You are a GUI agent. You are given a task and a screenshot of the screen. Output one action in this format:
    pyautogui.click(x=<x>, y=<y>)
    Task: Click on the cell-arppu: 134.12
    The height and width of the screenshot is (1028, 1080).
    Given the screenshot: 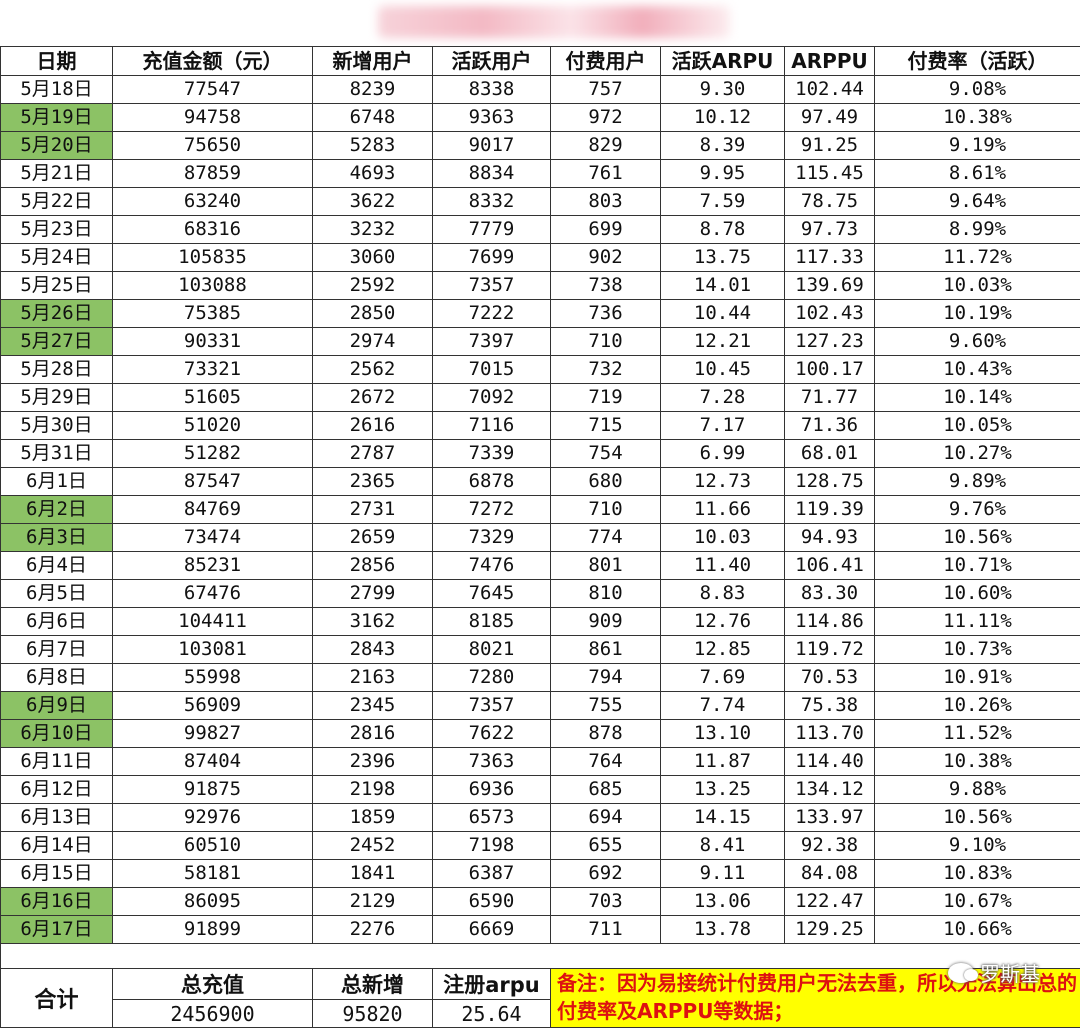 What is the action you would take?
    pyautogui.click(x=830, y=790)
    